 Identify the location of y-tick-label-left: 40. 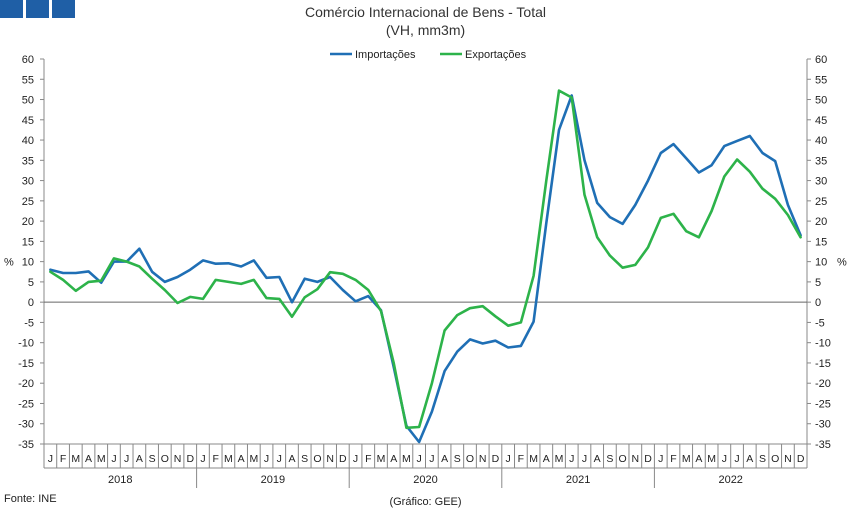
(28, 141).